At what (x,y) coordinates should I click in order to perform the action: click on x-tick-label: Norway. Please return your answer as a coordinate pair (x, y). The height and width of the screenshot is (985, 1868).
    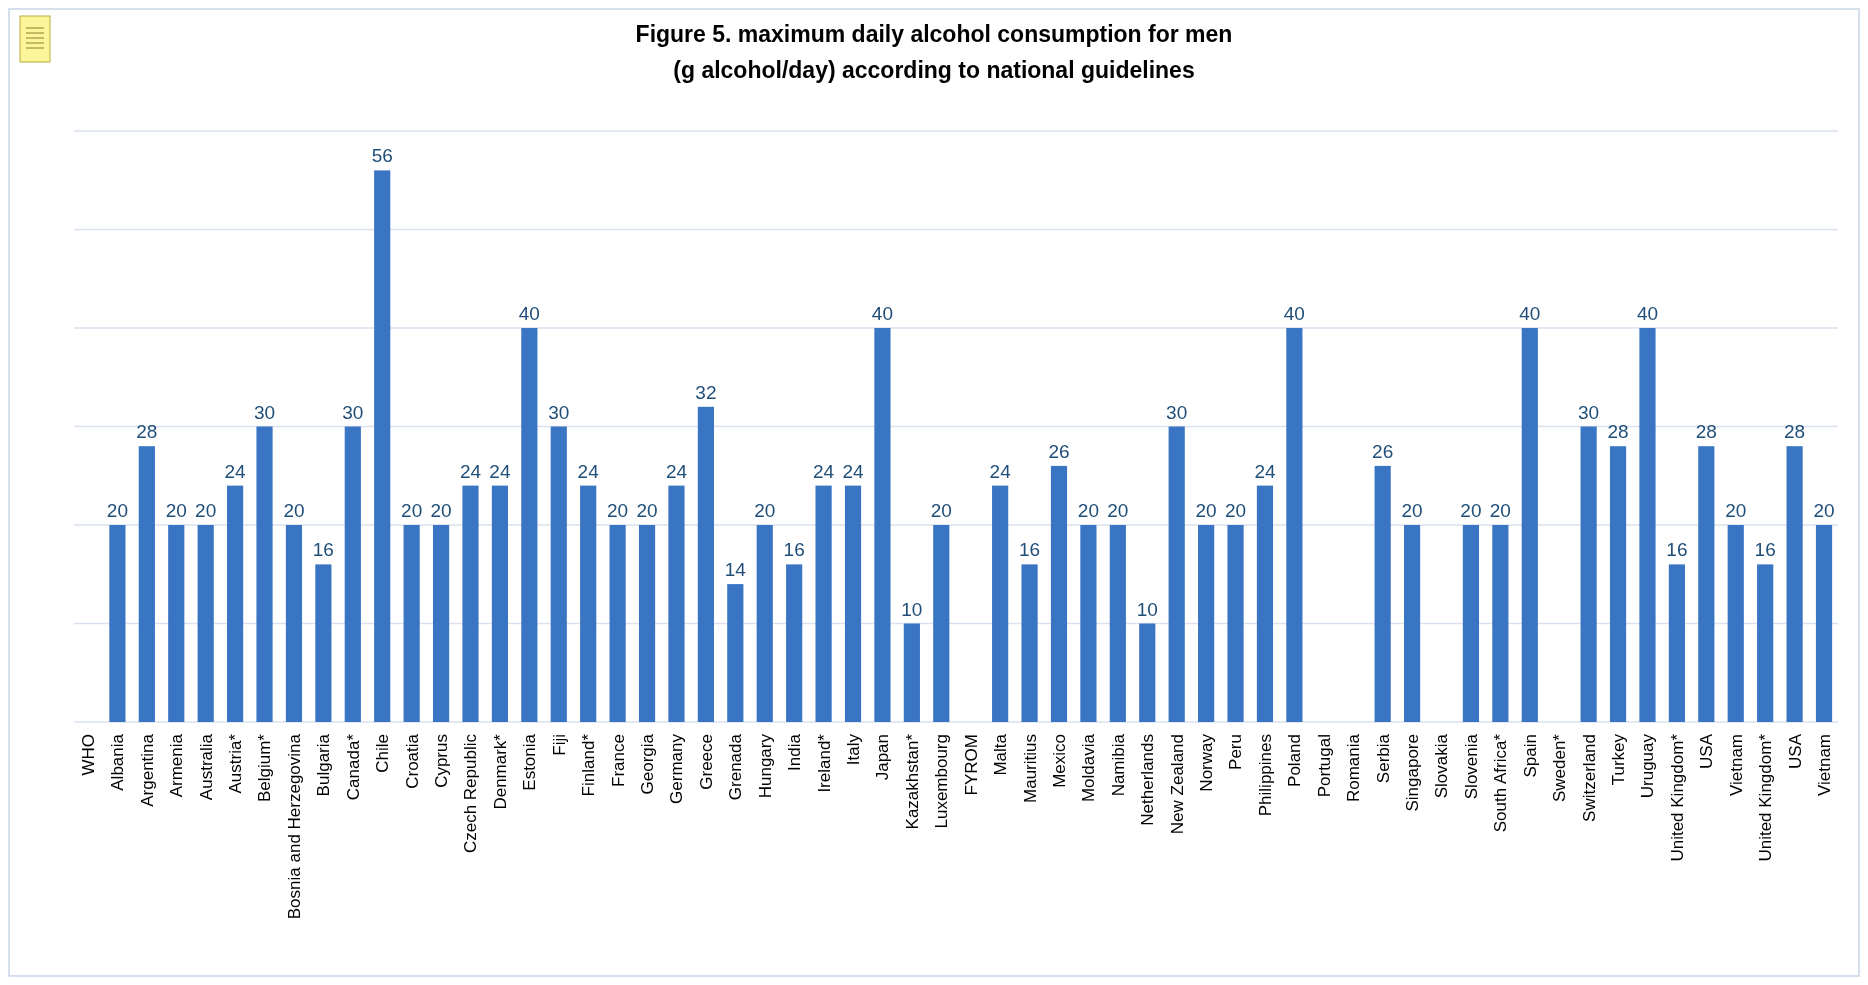
    Looking at the image, I should click on (1207, 762).